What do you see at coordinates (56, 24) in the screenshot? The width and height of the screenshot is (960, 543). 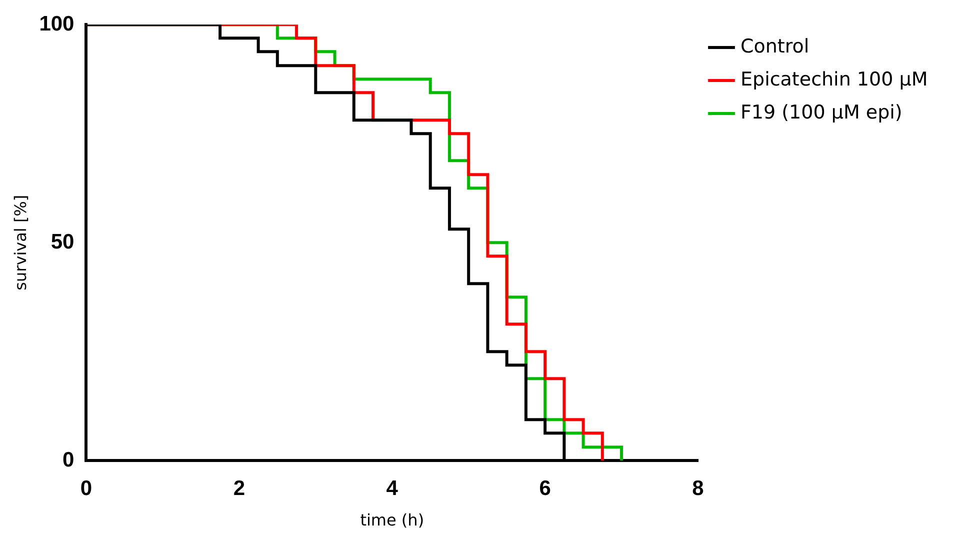 I see `y-tick-label: 100` at bounding box center [56, 24].